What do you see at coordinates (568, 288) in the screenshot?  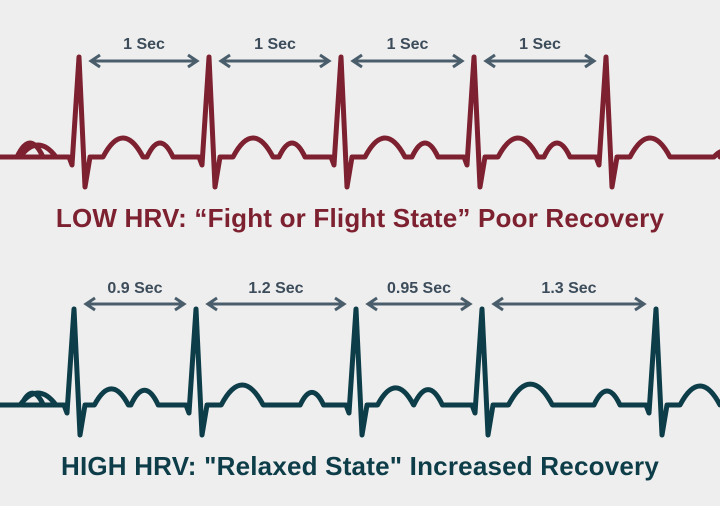 I see `interval-label: 1.3 Sec` at bounding box center [568, 288].